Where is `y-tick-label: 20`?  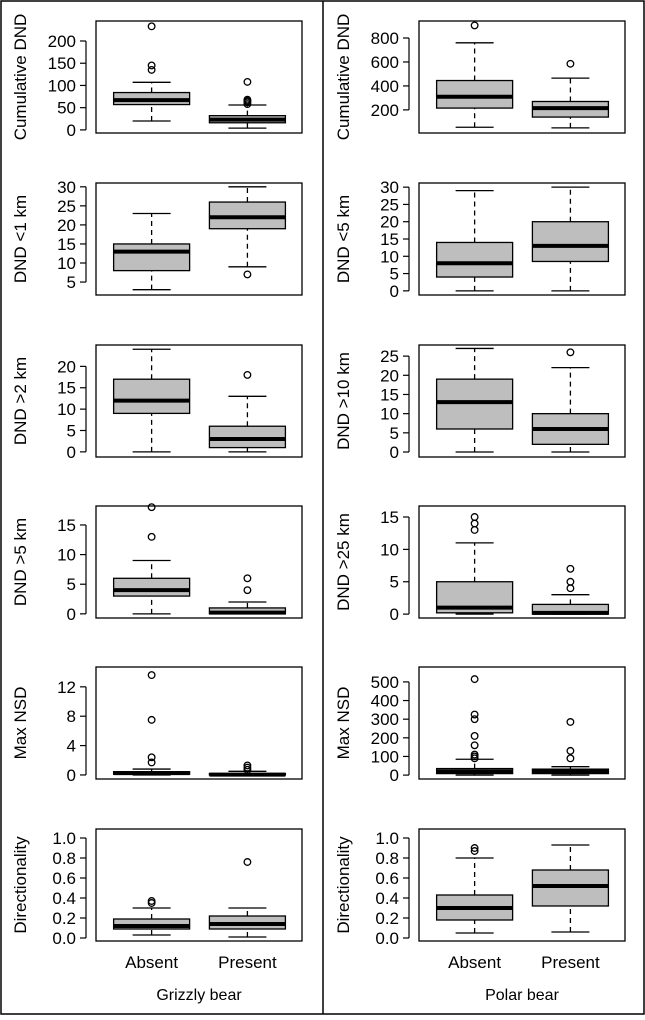
y-tick-label: 20 is located at coordinates (389, 375).